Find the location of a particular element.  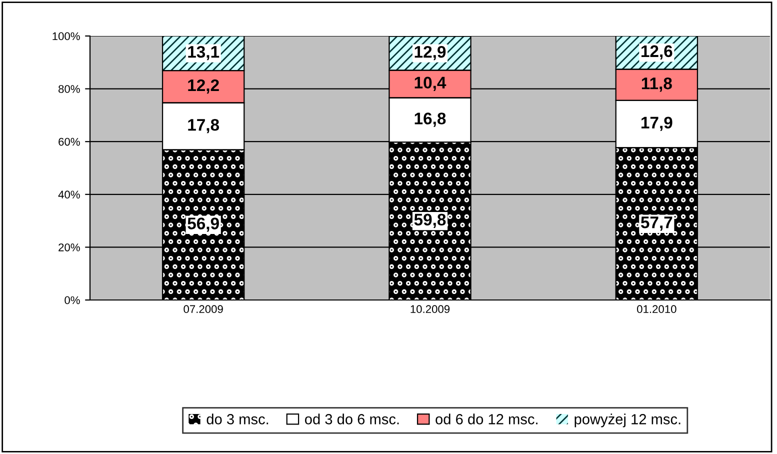

data-label: 17,9 is located at coordinates (657, 123).